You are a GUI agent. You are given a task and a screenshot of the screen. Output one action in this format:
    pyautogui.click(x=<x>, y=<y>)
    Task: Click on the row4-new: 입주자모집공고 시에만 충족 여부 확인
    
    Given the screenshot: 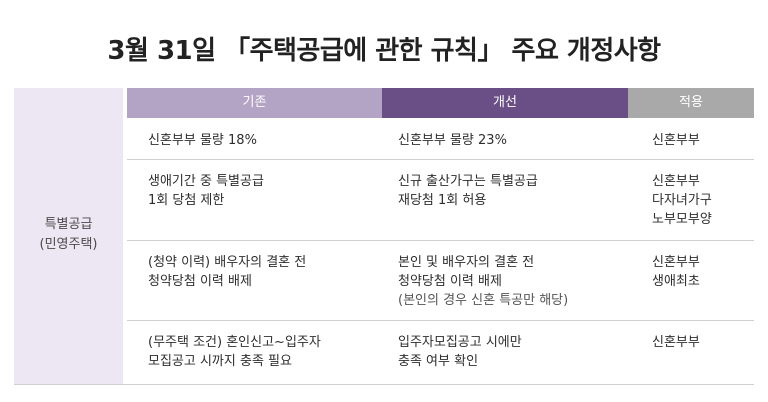 What is the action you would take?
    pyautogui.click(x=460, y=352)
    